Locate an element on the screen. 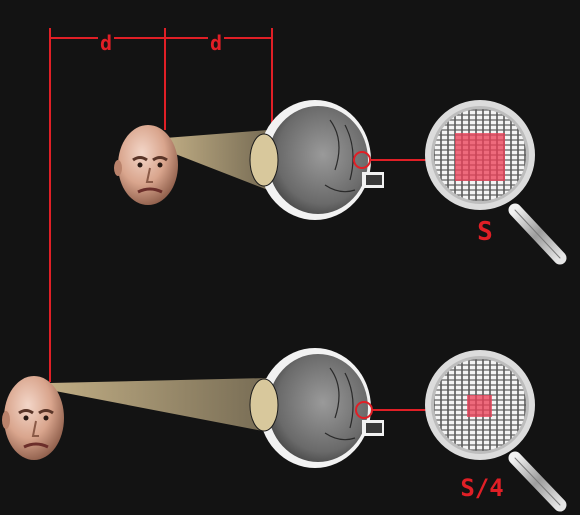  near-eye-icon is located at coordinates (316, 160).